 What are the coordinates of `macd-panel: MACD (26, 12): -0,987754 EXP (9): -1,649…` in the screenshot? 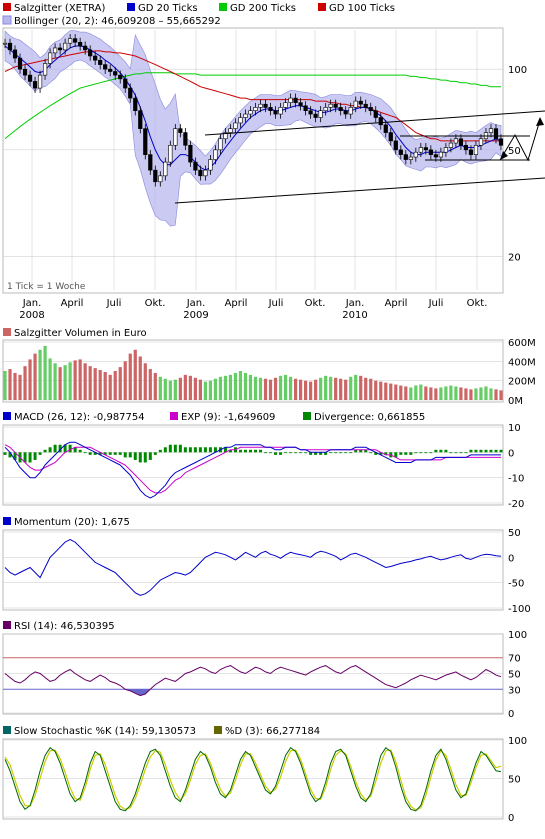 It's located at (263, 461).